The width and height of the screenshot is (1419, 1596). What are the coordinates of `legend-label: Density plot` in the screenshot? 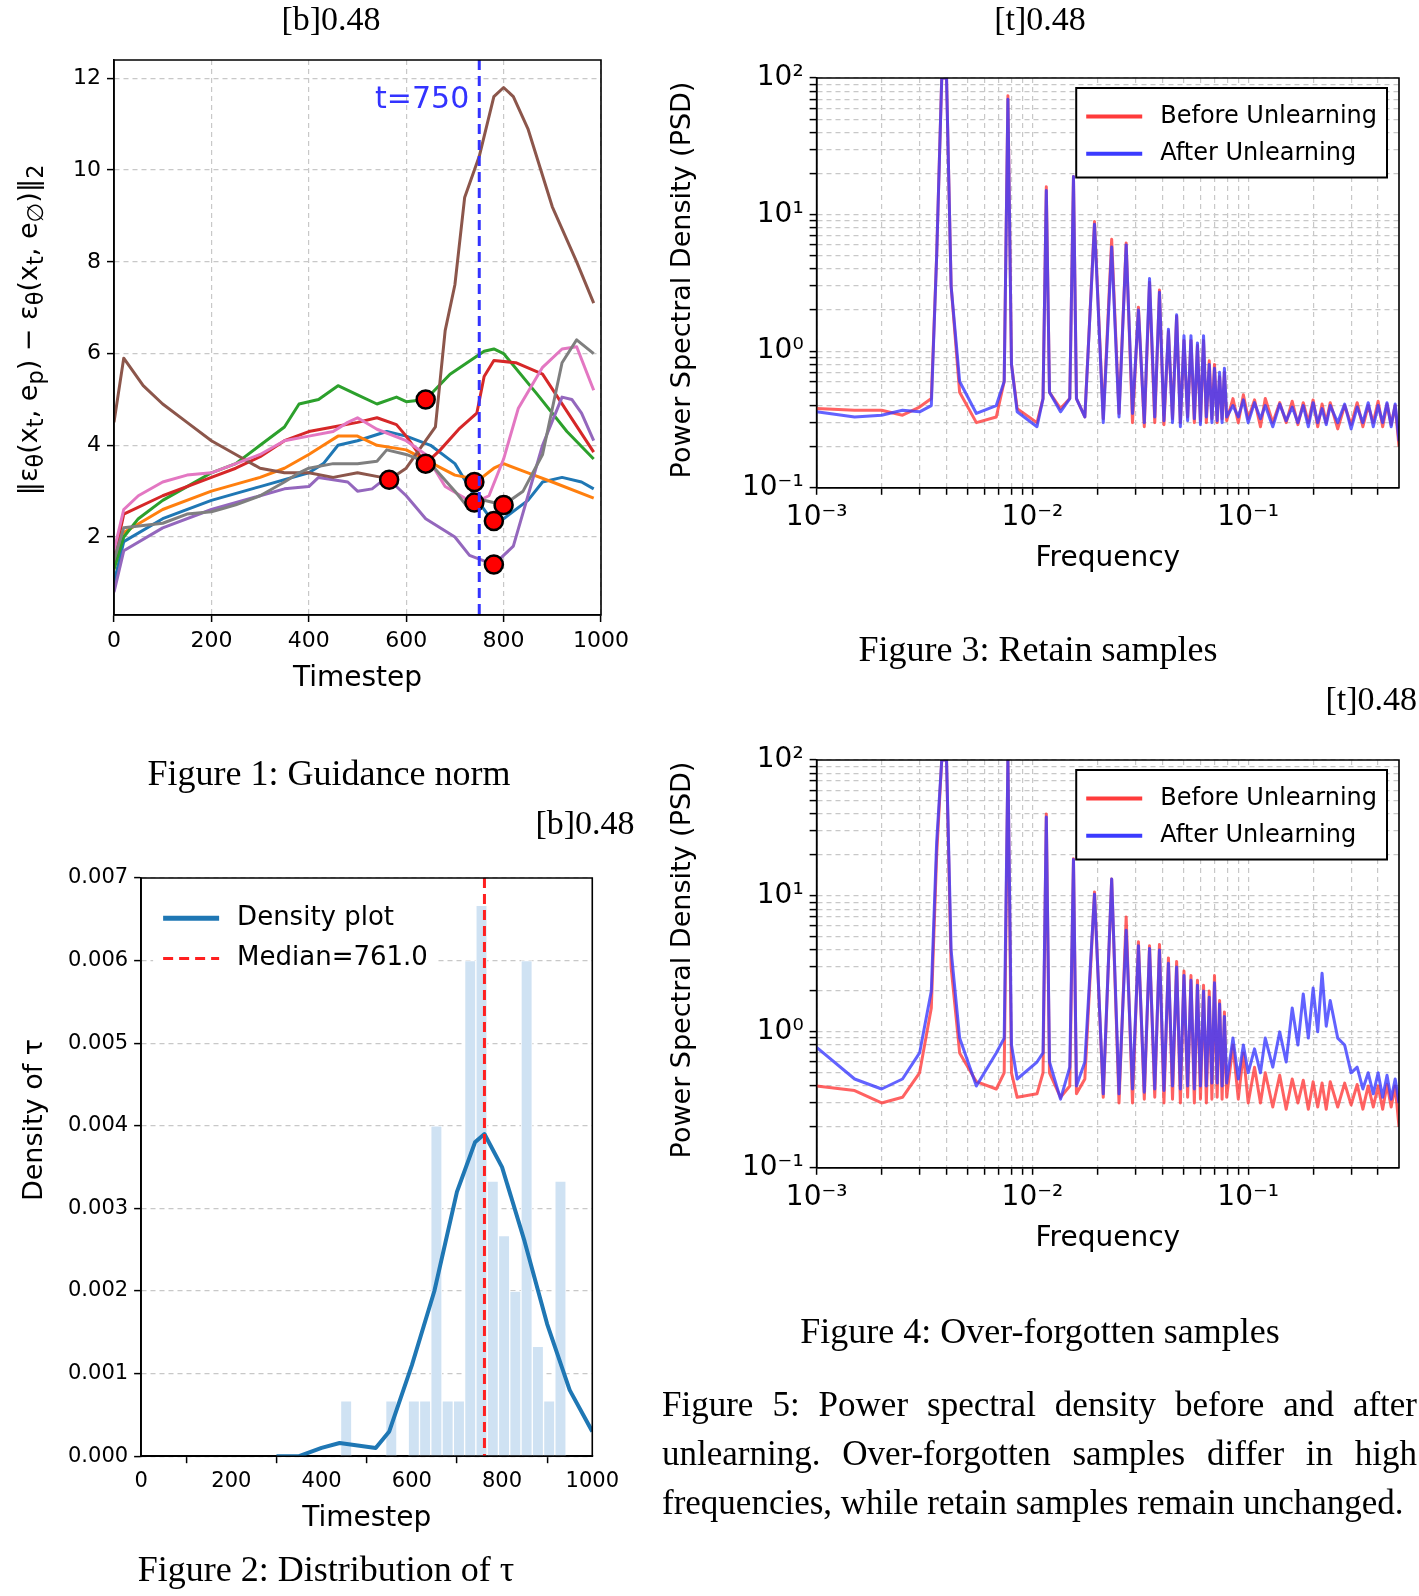 It's located at (316, 915).